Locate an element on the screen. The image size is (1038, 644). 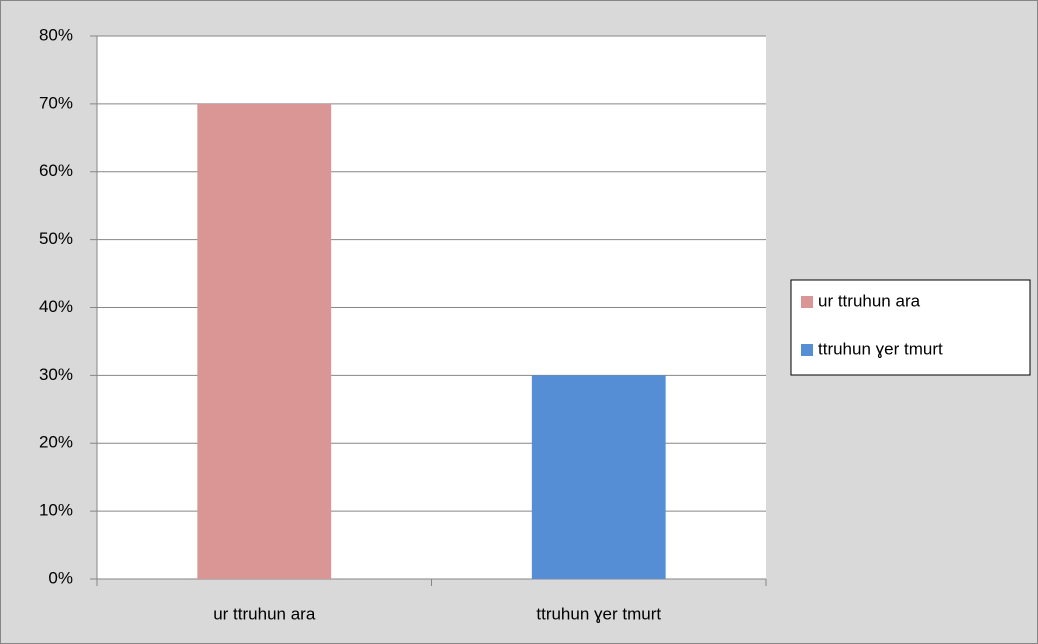
legend-label: ttruhun ɣer tmurt is located at coordinates (880, 348).